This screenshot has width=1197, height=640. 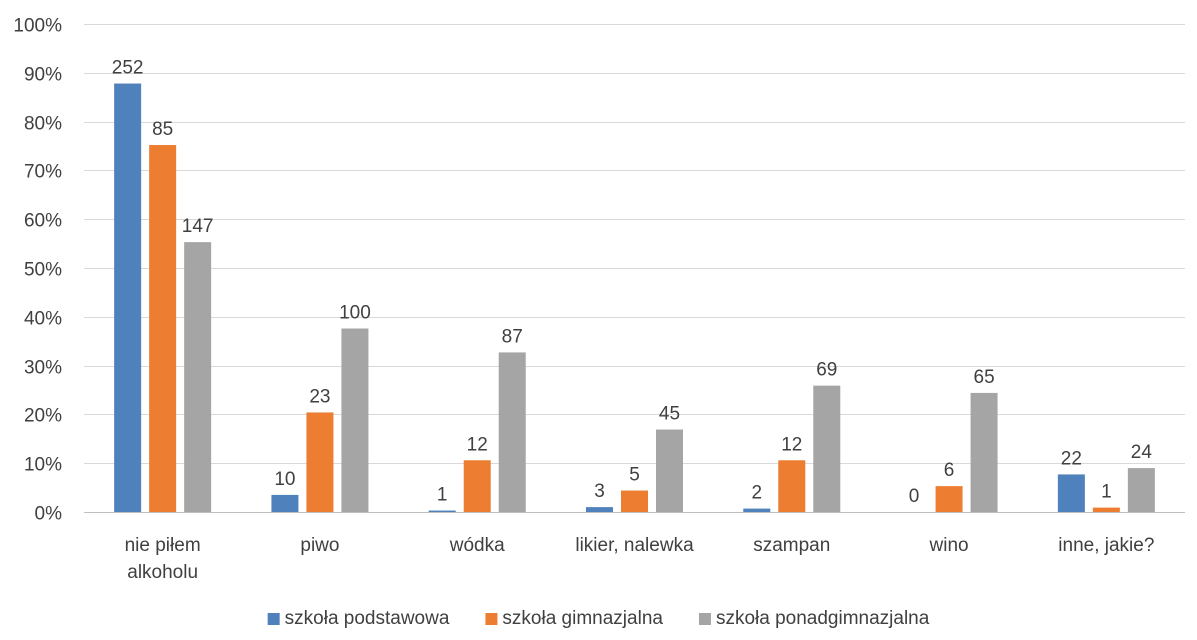 What do you see at coordinates (914, 496) in the screenshot?
I see `data-label: 0` at bounding box center [914, 496].